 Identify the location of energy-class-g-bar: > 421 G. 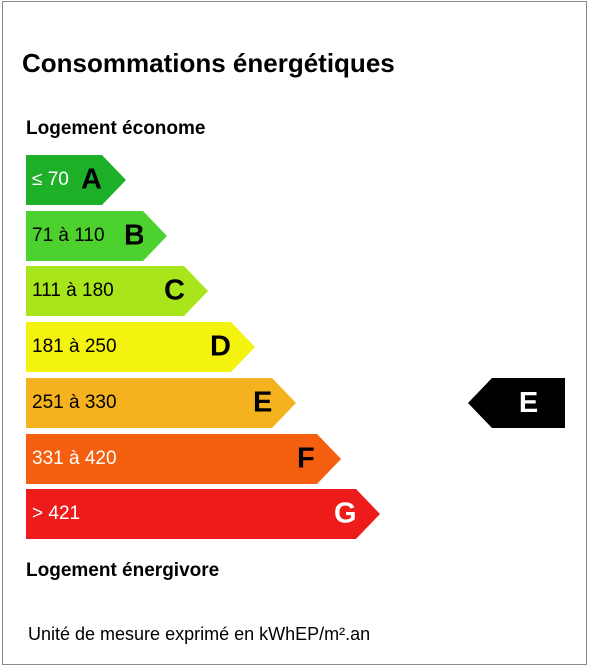
(203, 514).